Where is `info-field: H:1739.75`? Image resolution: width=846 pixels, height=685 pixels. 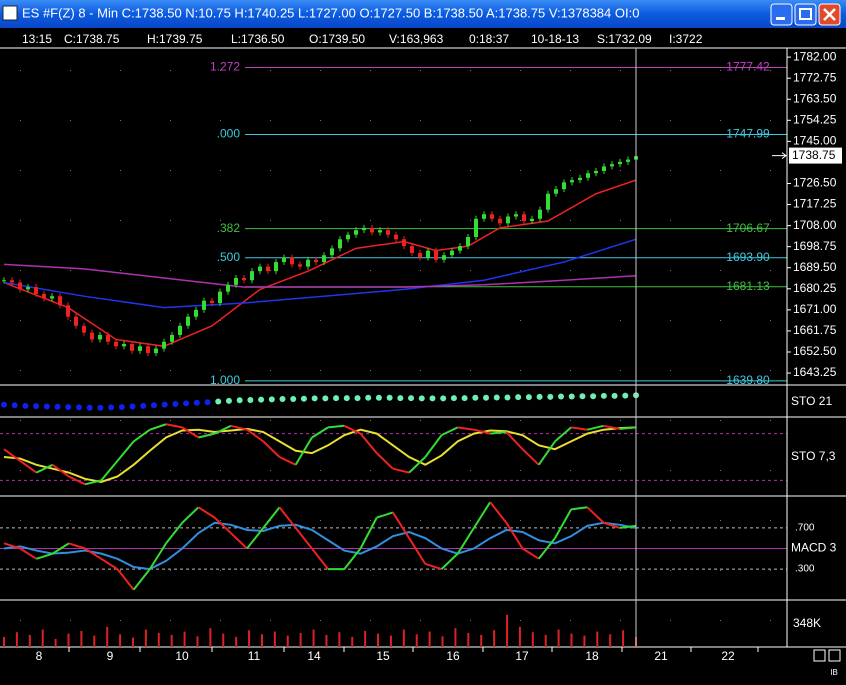
info-field: H:1739.75 is located at coordinates (175, 39).